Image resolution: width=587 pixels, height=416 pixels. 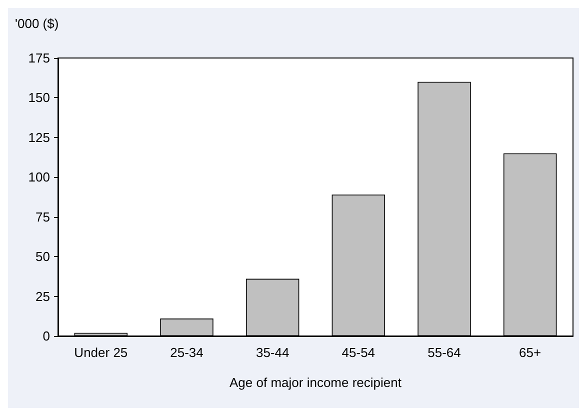 What do you see at coordinates (39, 98) in the screenshot?
I see `y-tick-label: 150` at bounding box center [39, 98].